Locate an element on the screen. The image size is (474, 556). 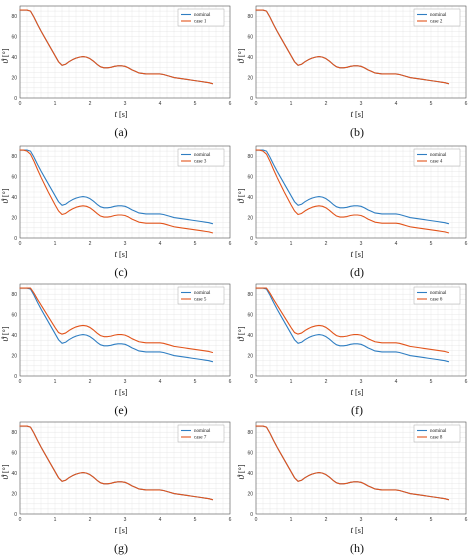
panel-label: (h) is located at coordinates (357, 548).